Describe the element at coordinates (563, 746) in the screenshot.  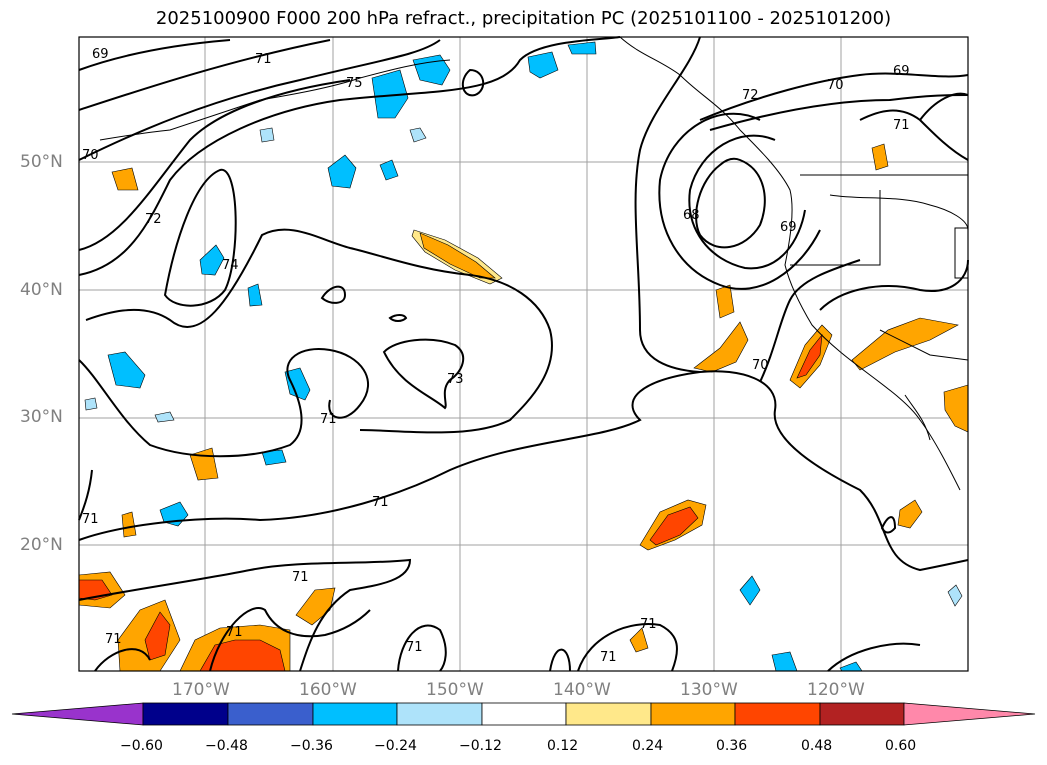
I see `colorbar-tick-label: 0.12` at that location.